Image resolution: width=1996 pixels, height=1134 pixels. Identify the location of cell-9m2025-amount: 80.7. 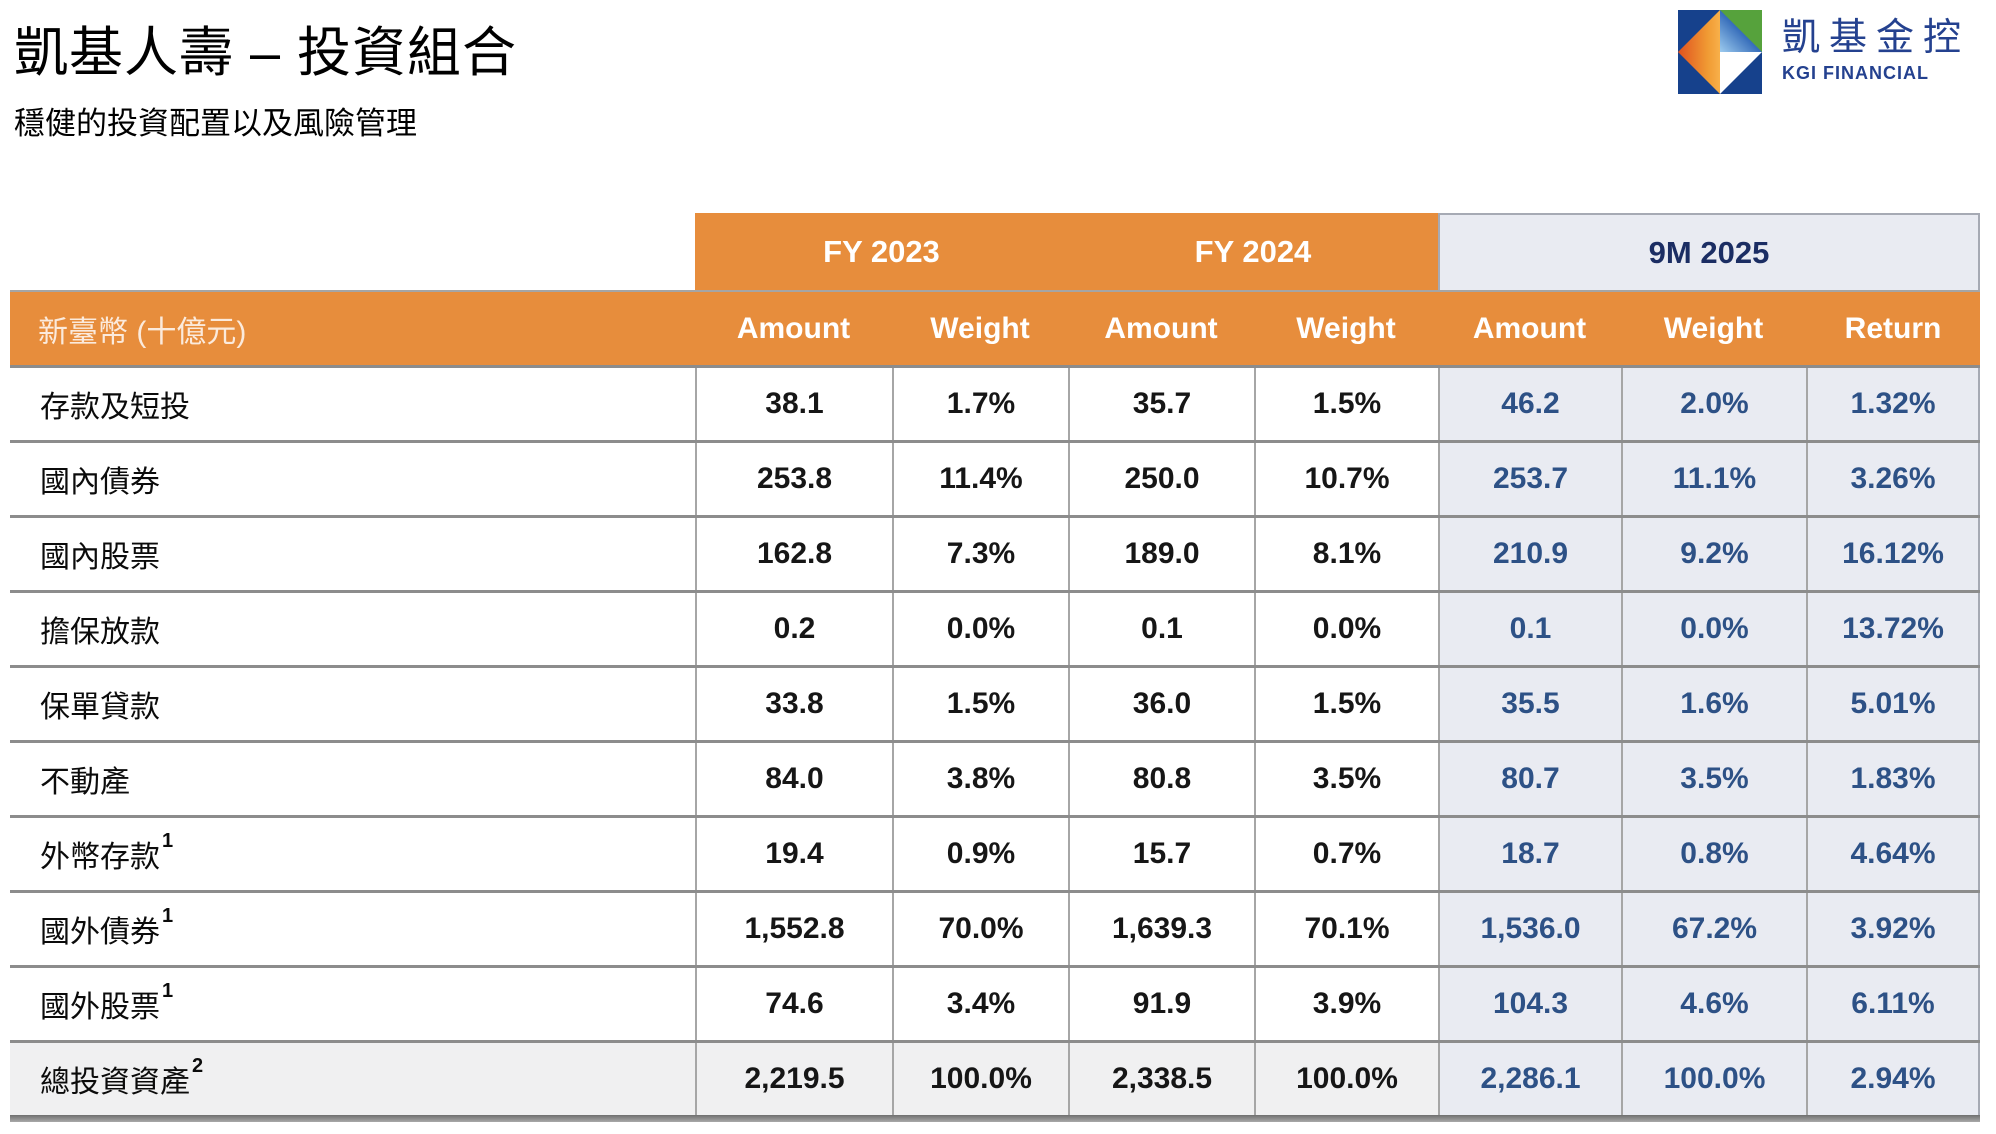
(1529, 779).